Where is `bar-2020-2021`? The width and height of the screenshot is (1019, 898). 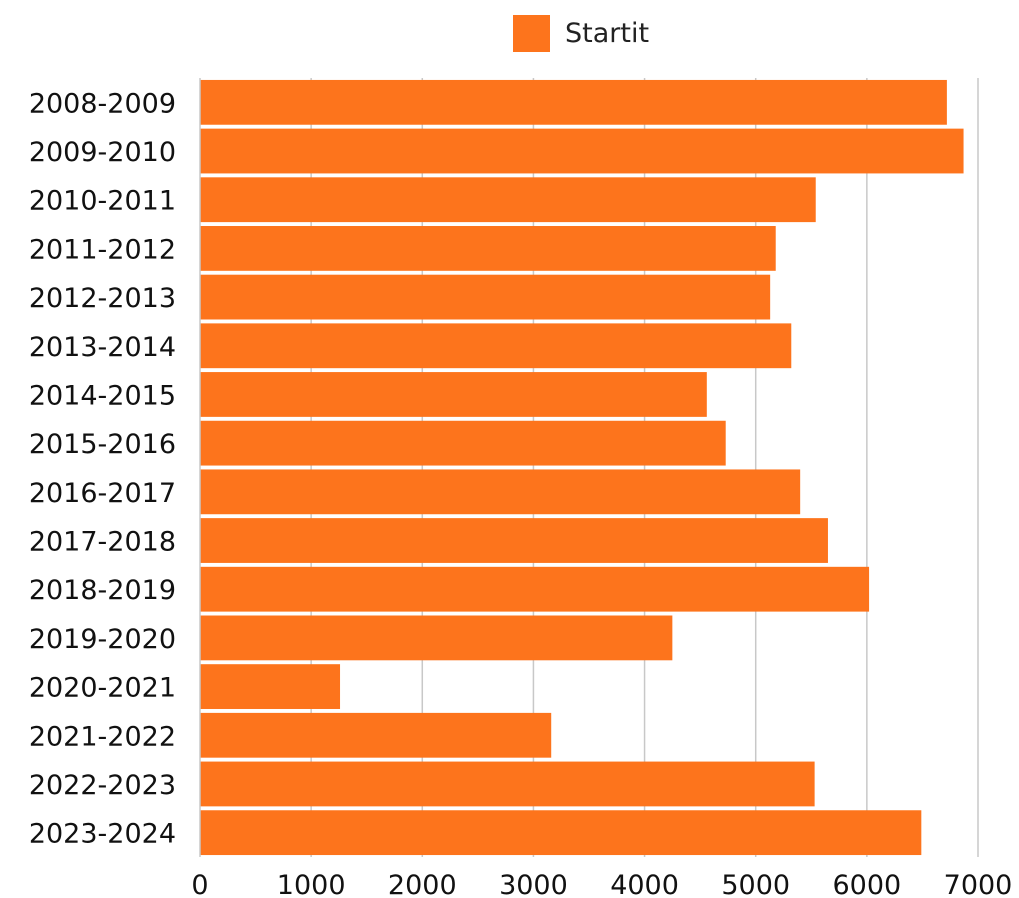 bar-2020-2021 is located at coordinates (270, 686).